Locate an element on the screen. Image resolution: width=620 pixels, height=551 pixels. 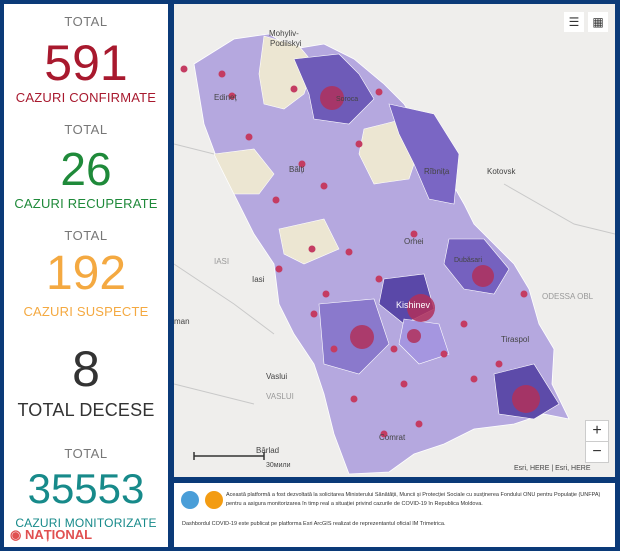
label-tiraspol: Tiraspol is located at coordinates (515, 339).